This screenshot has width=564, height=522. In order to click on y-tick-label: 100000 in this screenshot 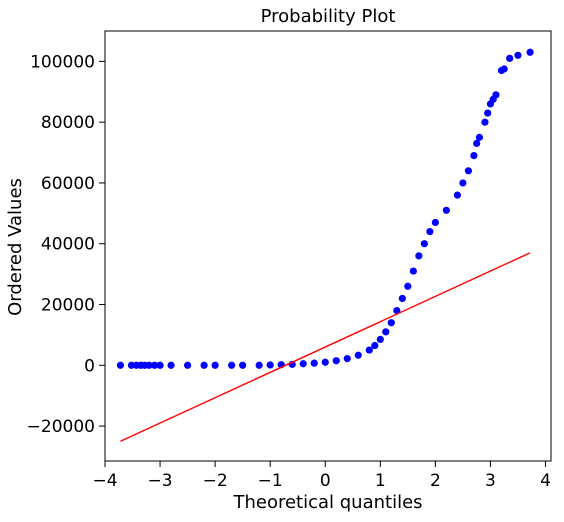, I will do `click(62, 62)`.